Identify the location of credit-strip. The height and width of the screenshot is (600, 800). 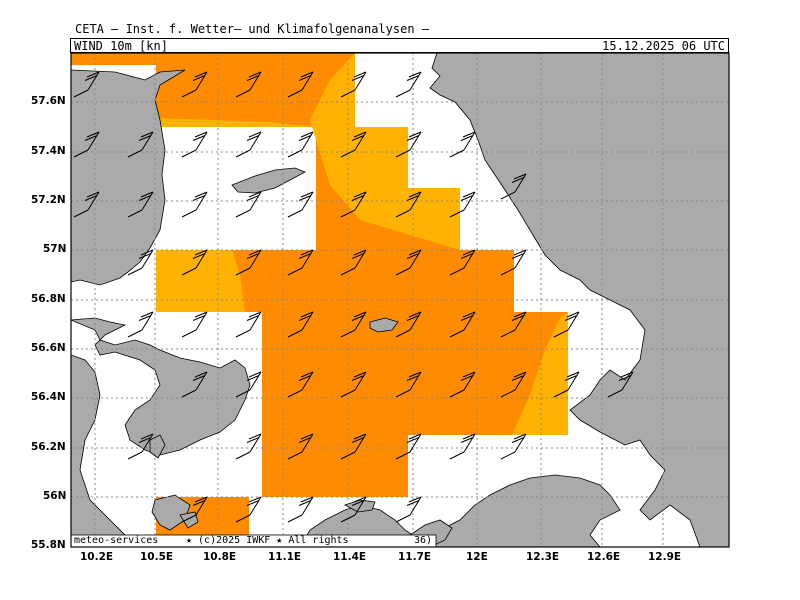
(254, 540).